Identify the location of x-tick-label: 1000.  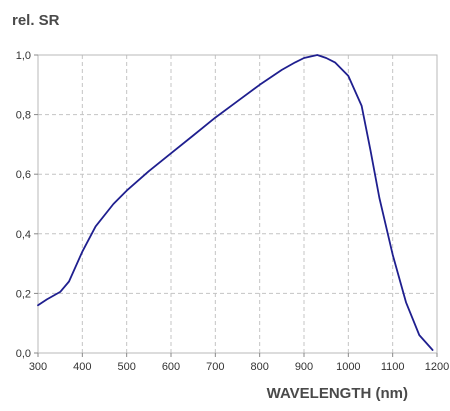
(348, 367).